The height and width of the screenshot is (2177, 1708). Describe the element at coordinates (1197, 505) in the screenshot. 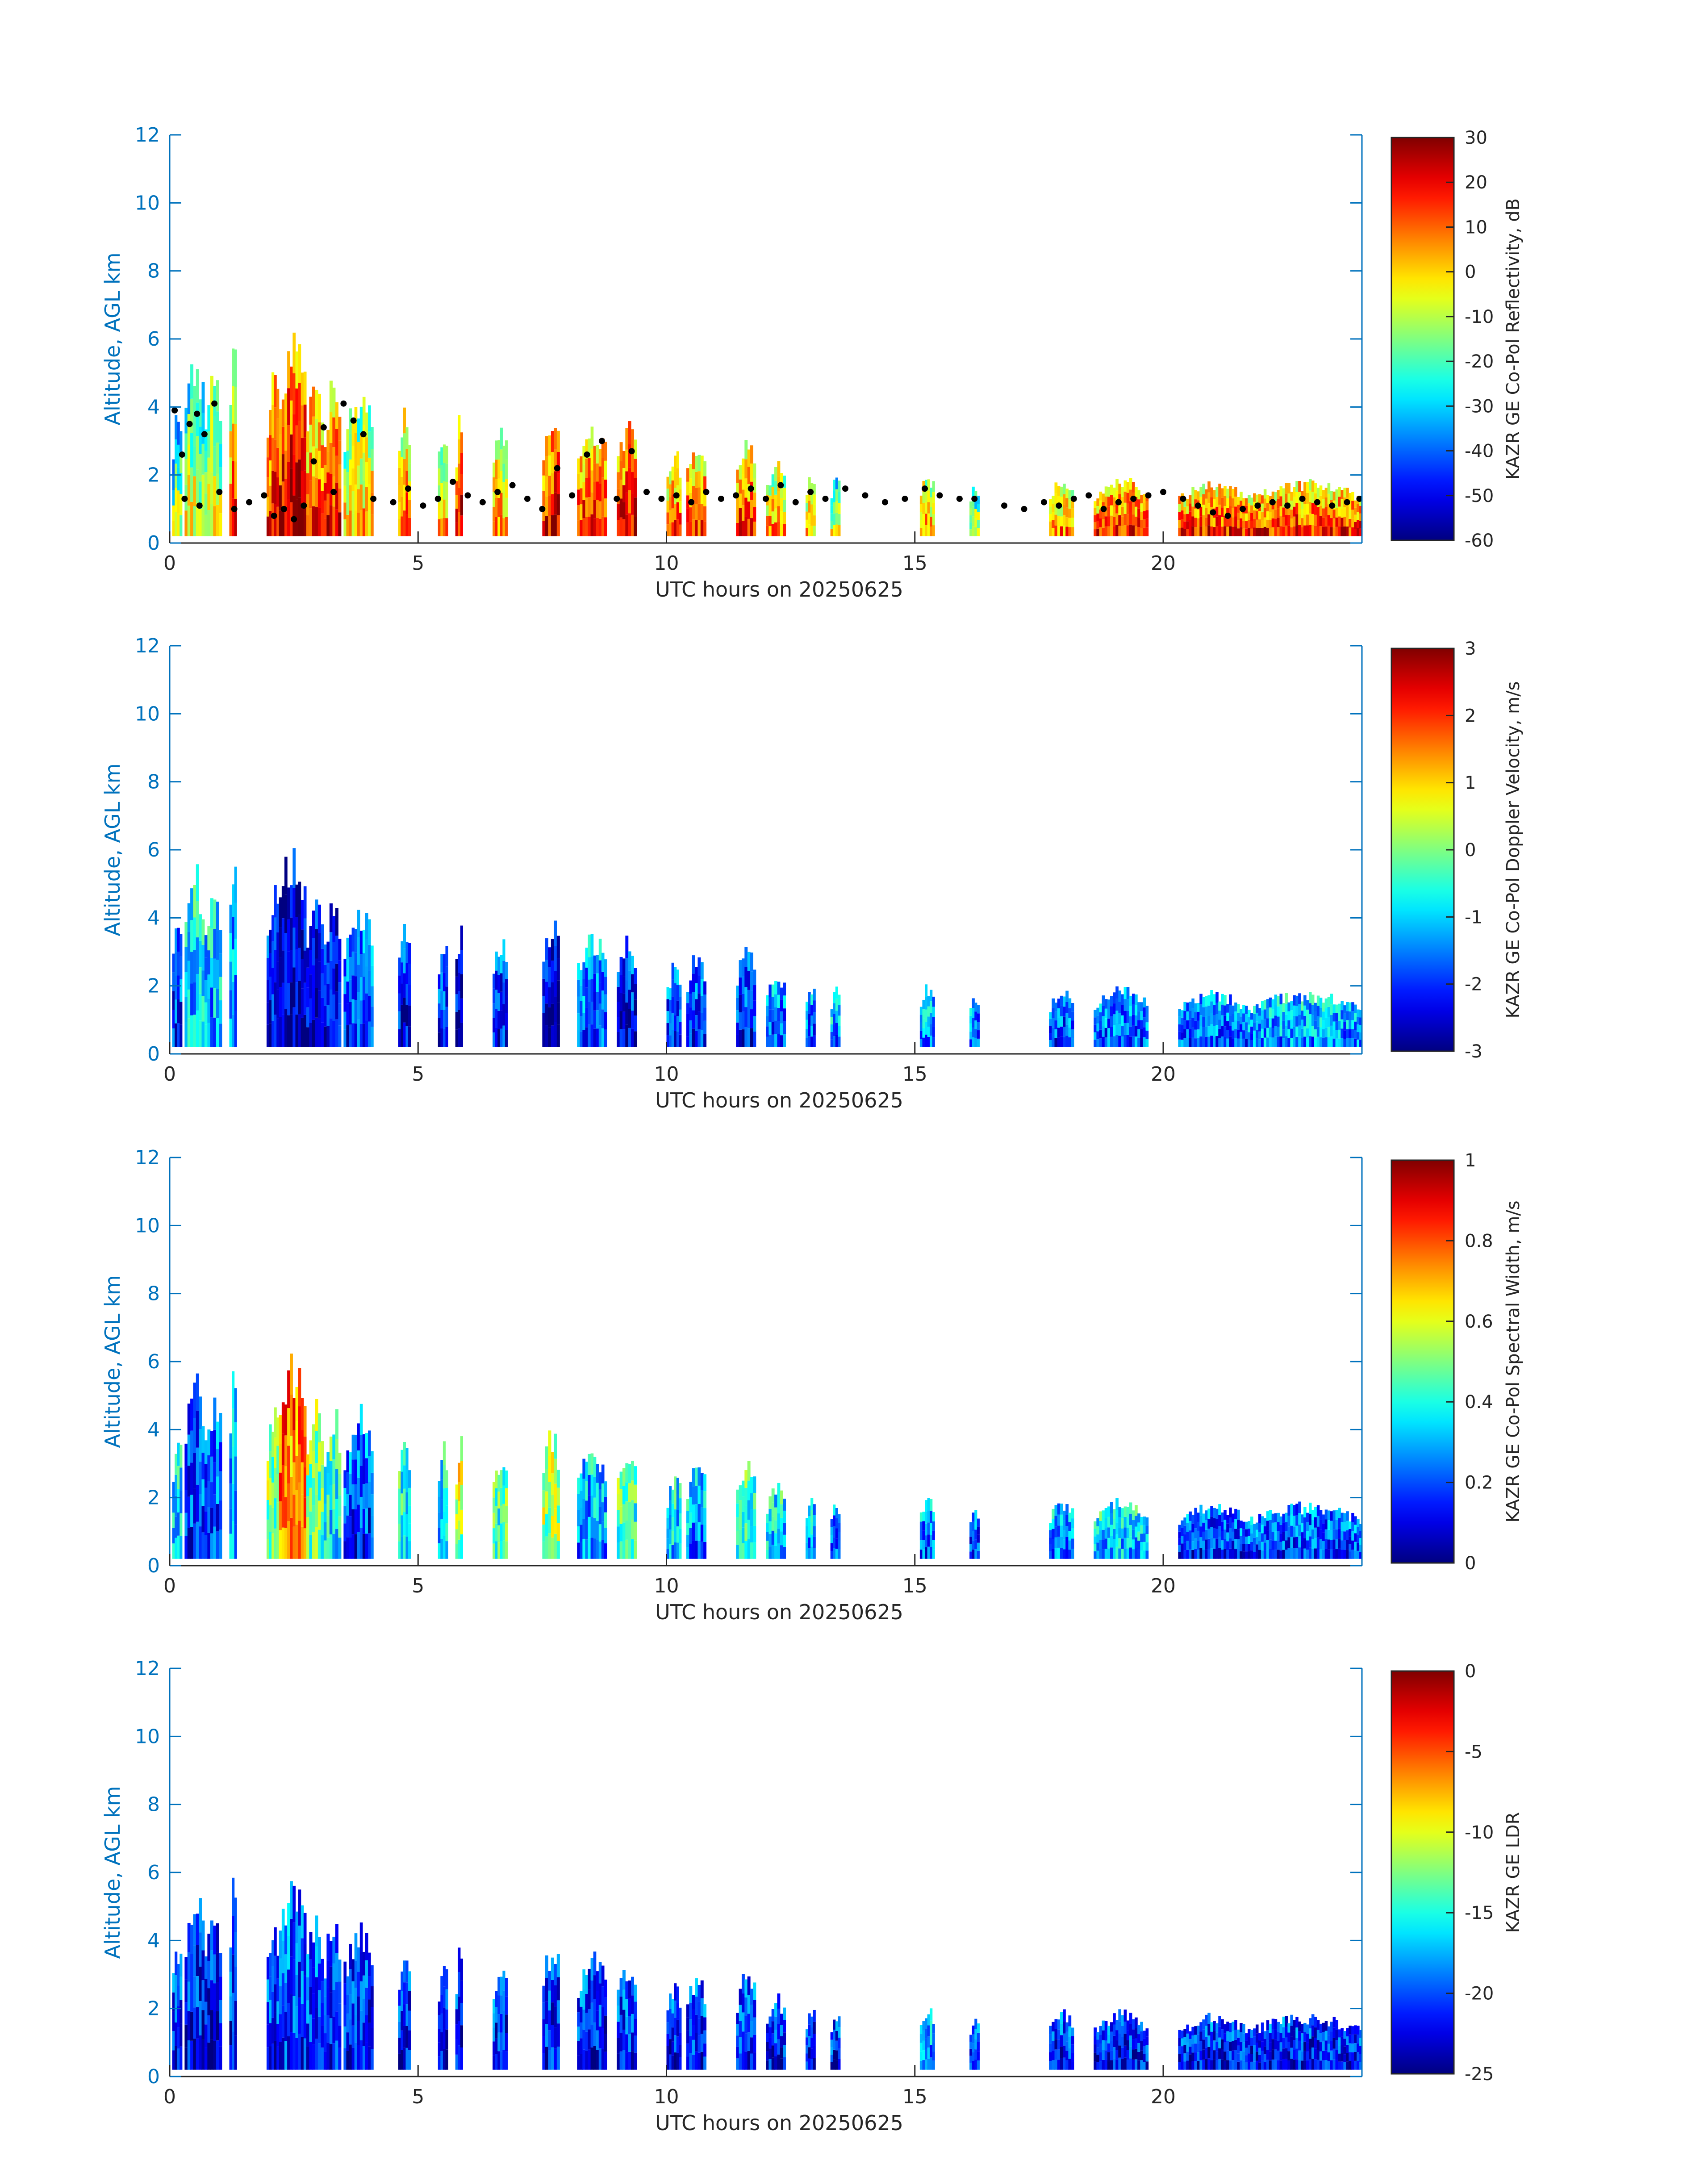

I see `cloud-base-point` at that location.